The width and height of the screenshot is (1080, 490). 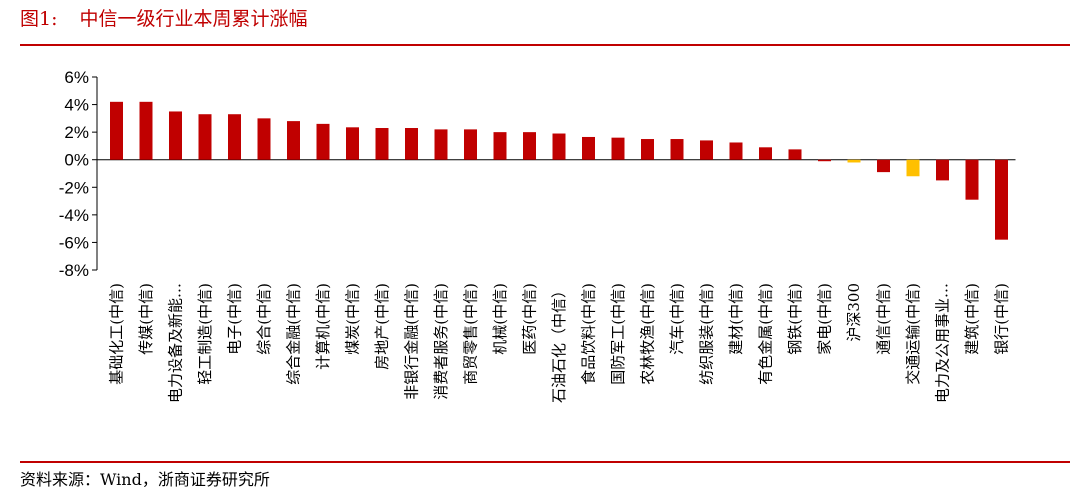 I want to click on x-tick-label: 家电(中信), so click(x=825, y=319).